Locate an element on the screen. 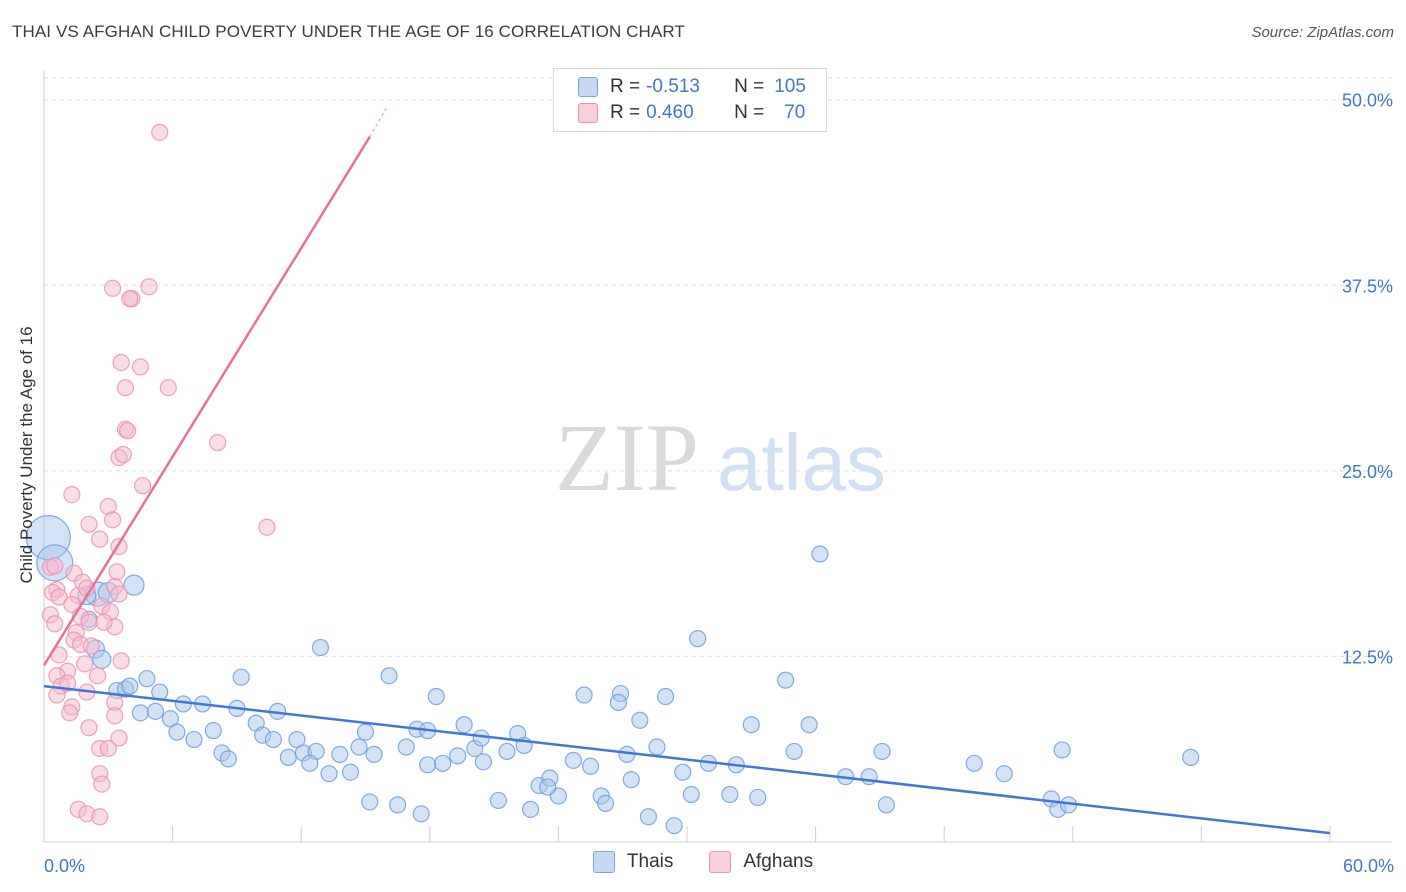  legend-row-thais: R = -0.513 N = 105 is located at coordinates (692, 87).